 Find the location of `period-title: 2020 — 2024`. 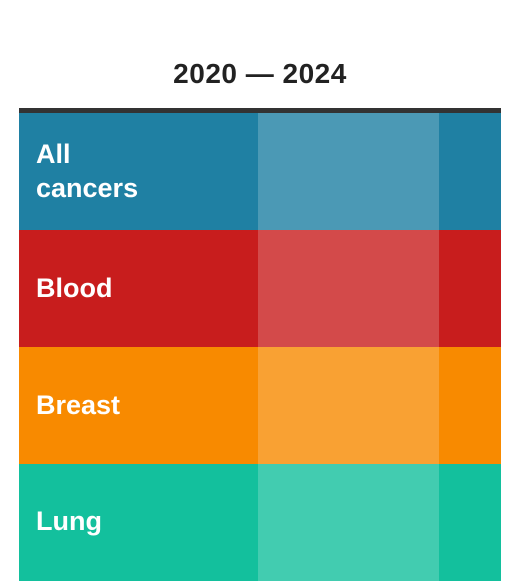

period-title: 2020 — 2024 is located at coordinates (260, 73).